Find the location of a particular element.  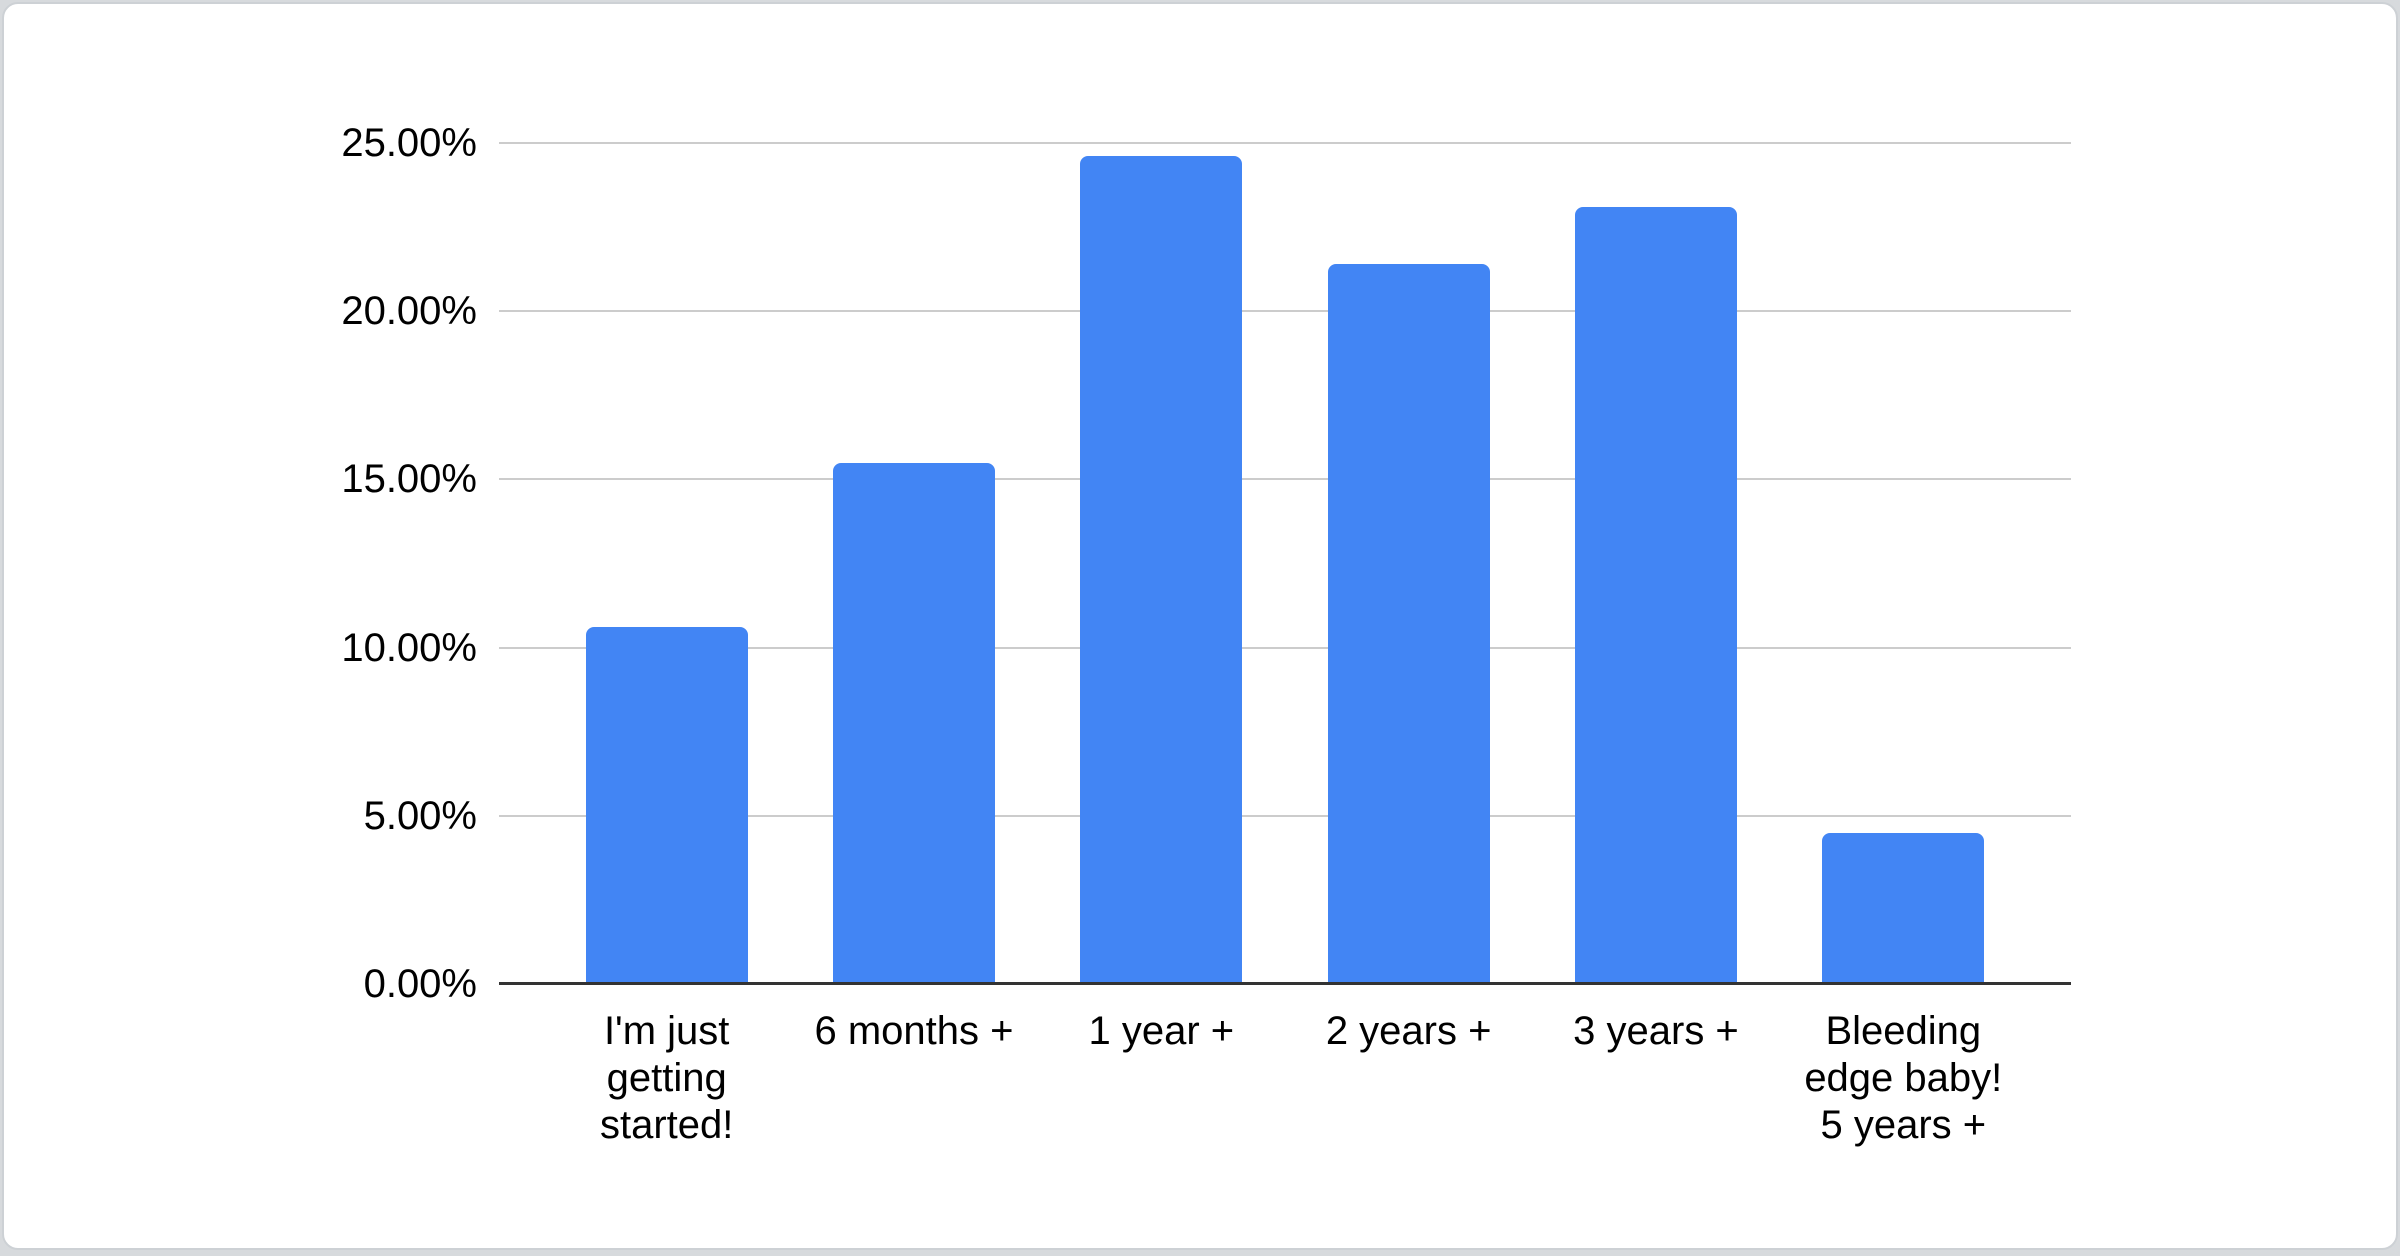

bar-1-year-plus is located at coordinates (1161, 570).